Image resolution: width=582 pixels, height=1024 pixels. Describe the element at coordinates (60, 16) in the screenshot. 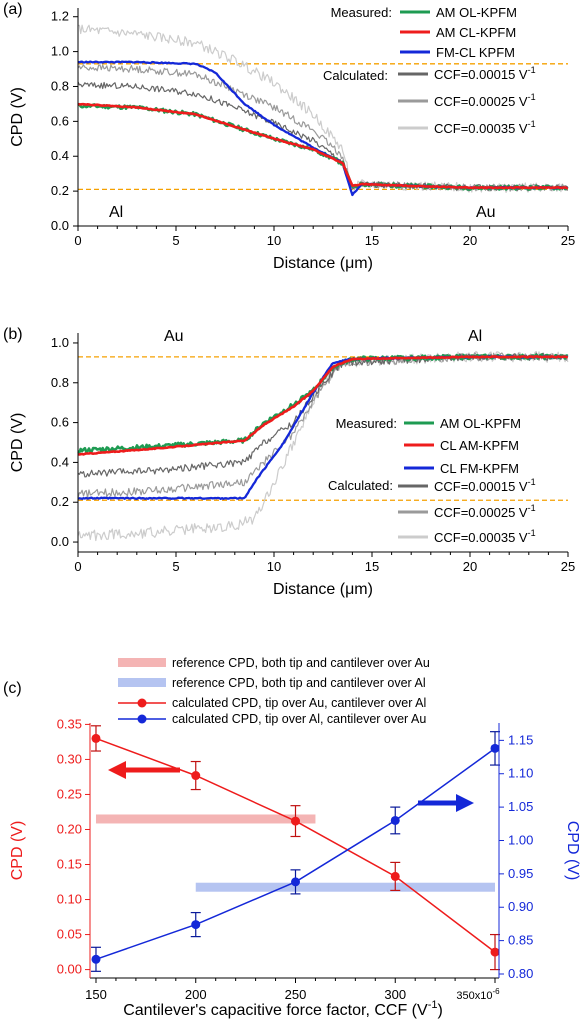

I see `y-tick-label: 1.2` at that location.